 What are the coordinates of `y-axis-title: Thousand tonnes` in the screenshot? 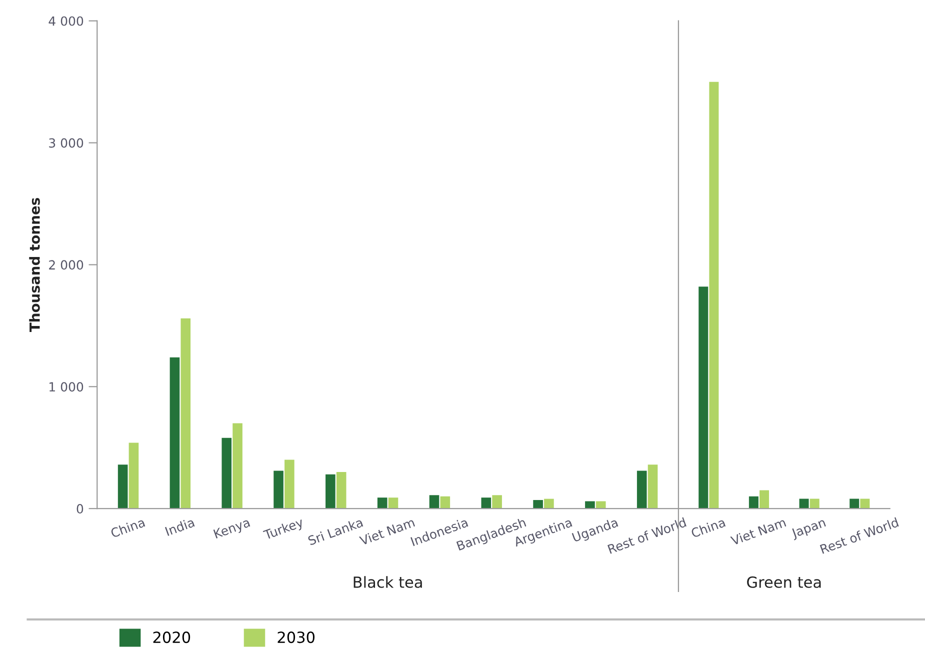 It's located at (34, 265).